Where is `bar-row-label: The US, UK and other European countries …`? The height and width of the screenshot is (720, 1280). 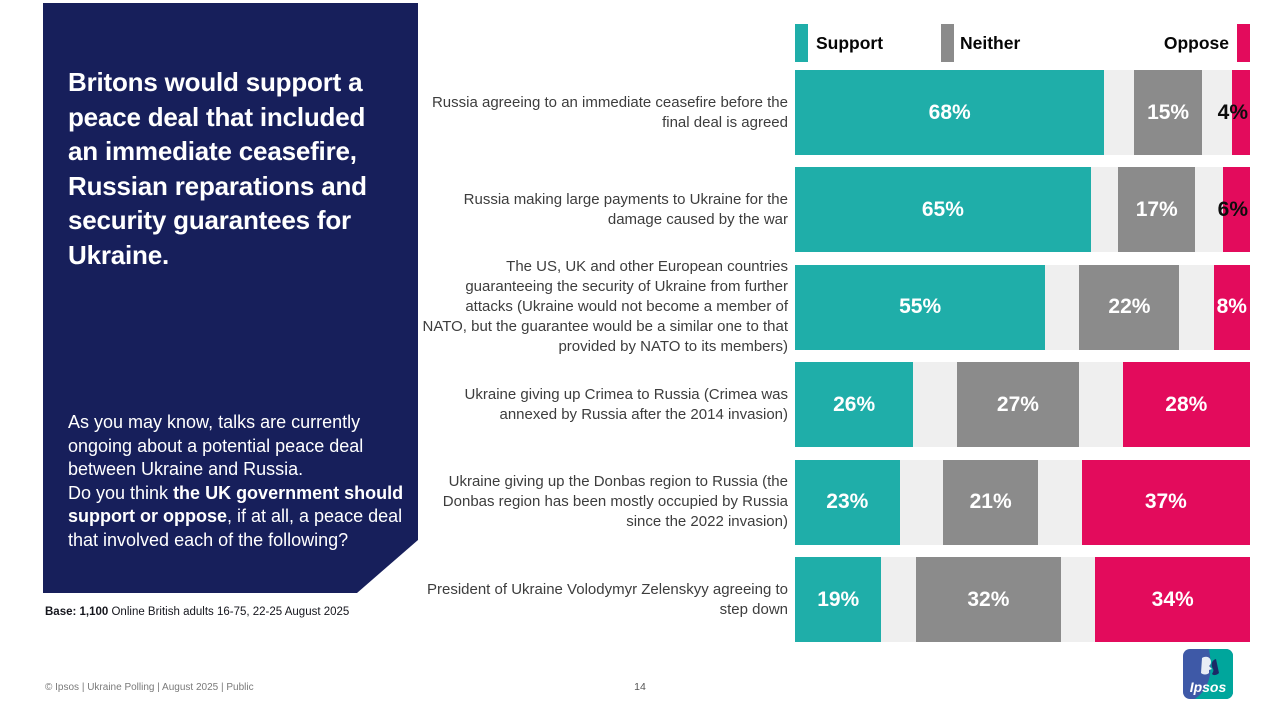
bar-row-label: The US, UK and other European countries … is located at coordinates (605, 307).